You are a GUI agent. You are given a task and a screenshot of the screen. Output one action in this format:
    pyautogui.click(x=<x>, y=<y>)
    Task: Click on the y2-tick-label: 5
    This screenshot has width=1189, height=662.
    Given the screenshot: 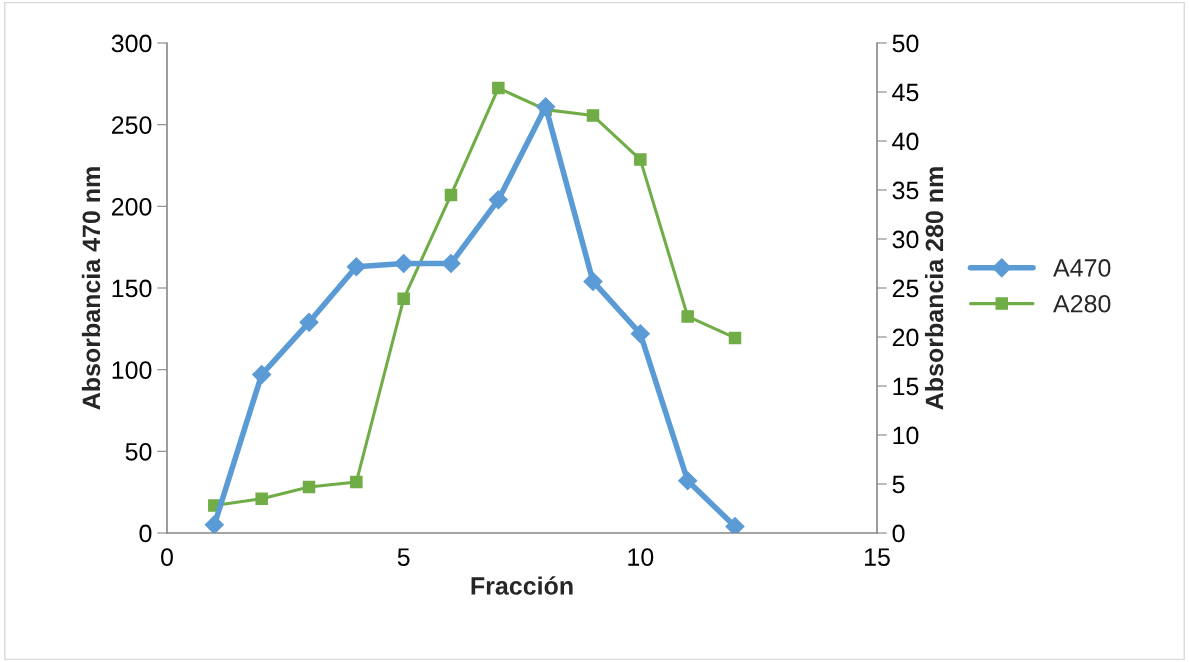 What is the action you would take?
    pyautogui.click(x=898, y=484)
    